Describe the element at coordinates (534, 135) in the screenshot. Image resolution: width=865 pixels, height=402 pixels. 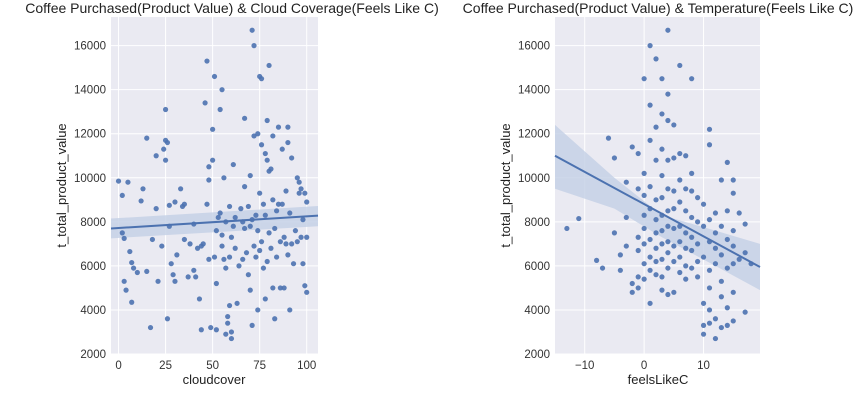
I see `y-tick-label: 12000` at that location.